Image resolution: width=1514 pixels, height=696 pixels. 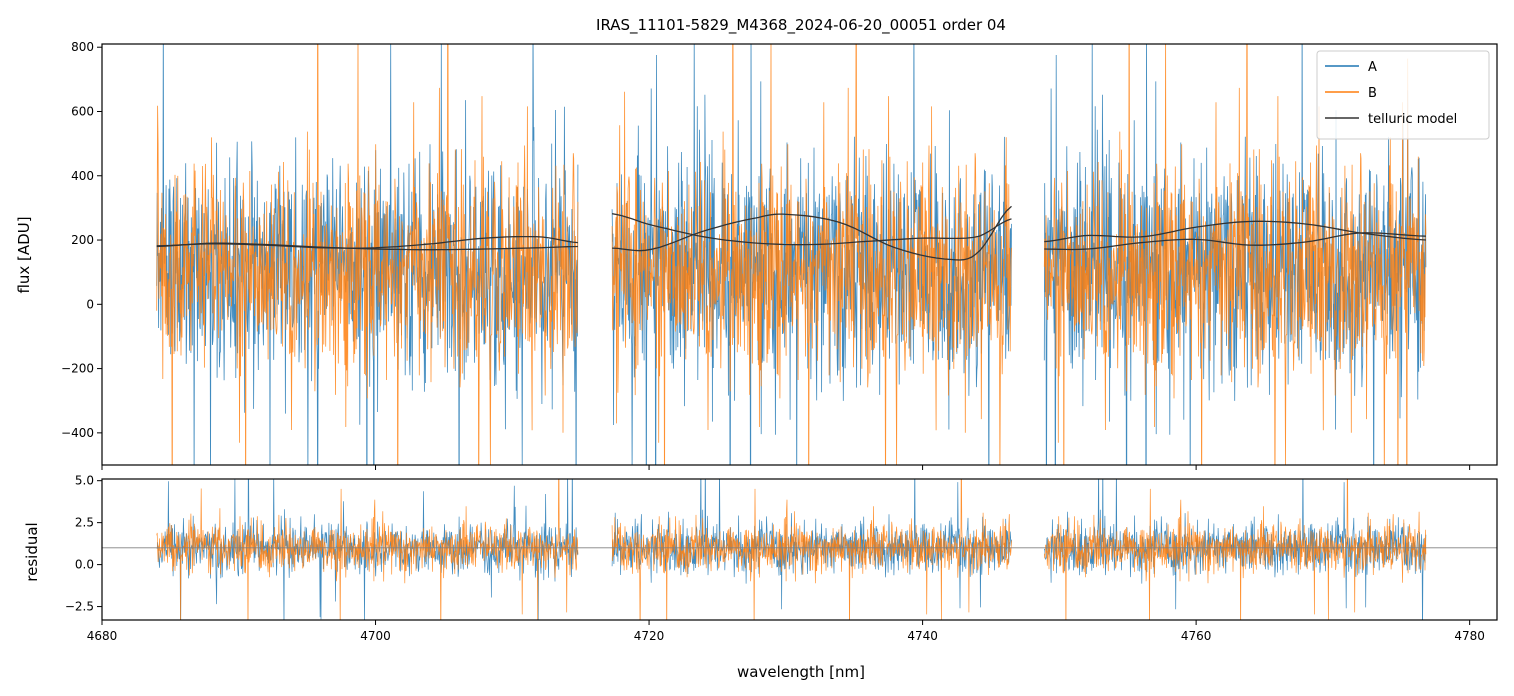 I want to click on legend-label-a: A, so click(x=1372, y=67).